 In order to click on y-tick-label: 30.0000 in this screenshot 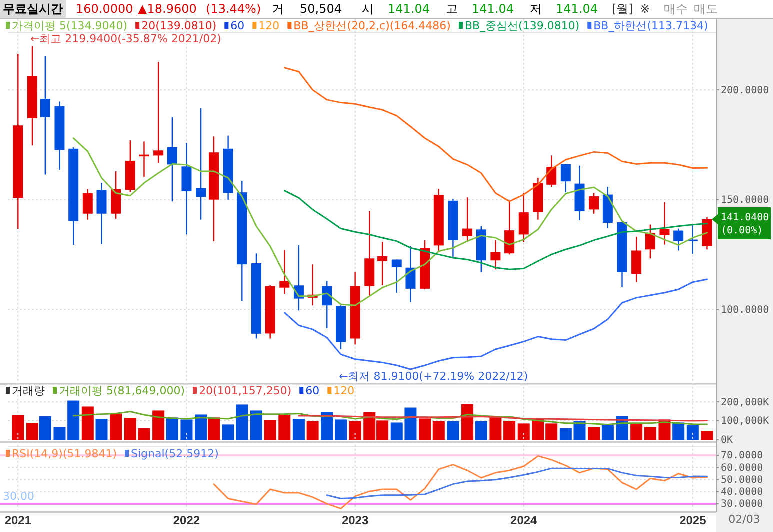, I will do `click(742, 504)`.